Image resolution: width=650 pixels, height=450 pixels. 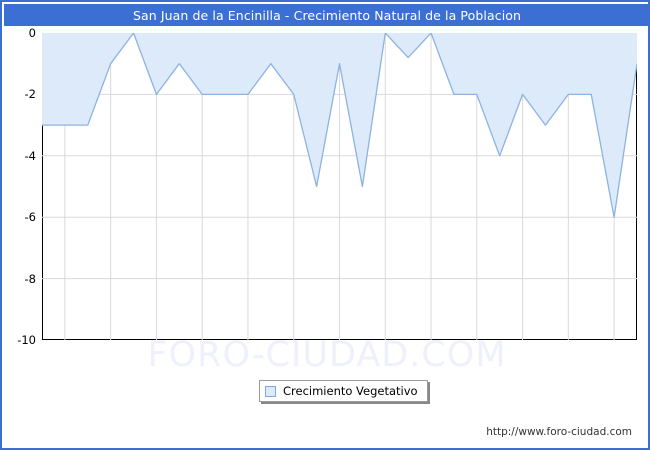 What do you see at coordinates (30, 94) in the screenshot?
I see `y-tick-label: -2` at bounding box center [30, 94].